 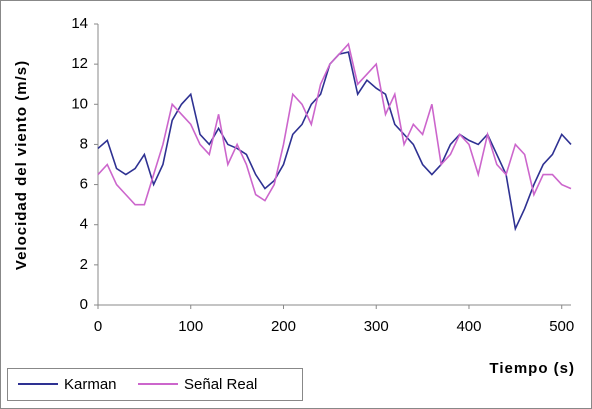 What do you see at coordinates (468, 326) in the screenshot?
I see `x-tick-label: 400` at bounding box center [468, 326].